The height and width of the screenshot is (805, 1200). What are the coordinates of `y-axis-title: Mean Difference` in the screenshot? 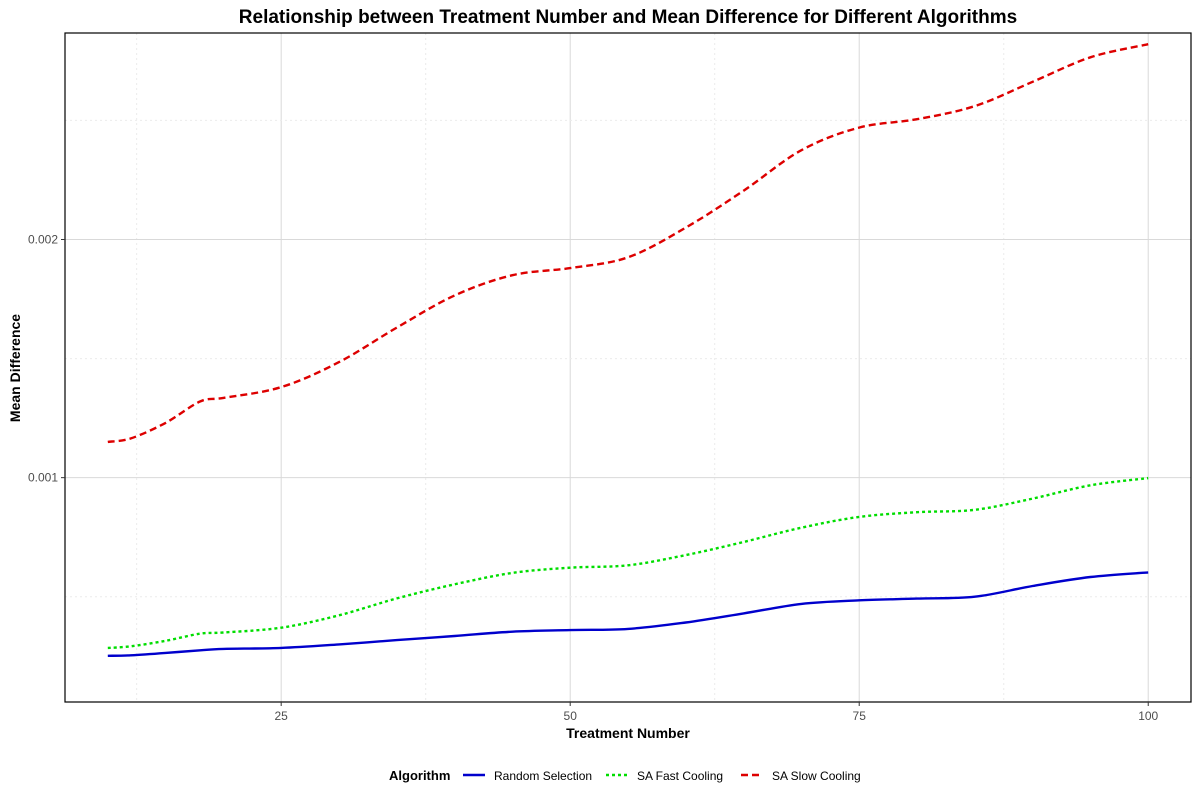 It's located at (15, 368).